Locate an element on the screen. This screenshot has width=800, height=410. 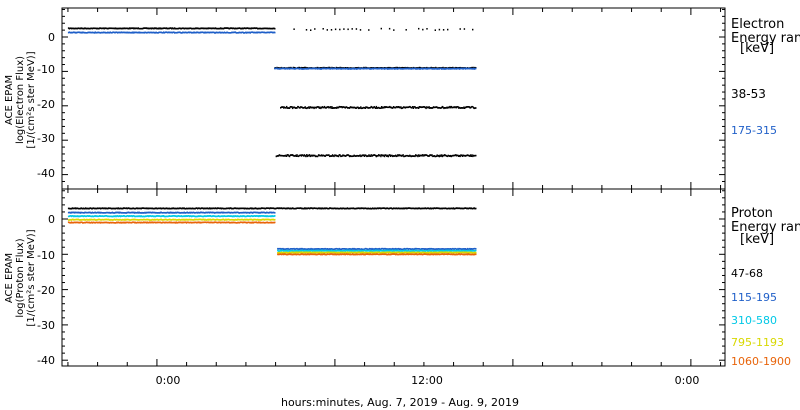
proton-legend-47-68: 47-68 is located at coordinates (747, 273).